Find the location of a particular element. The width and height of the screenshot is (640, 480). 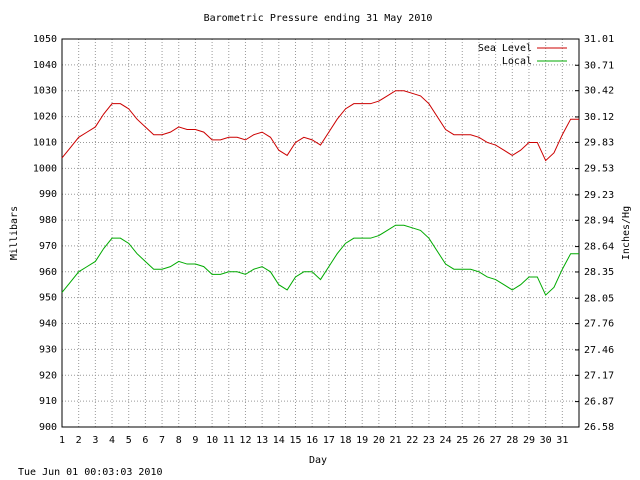

x-tick-label: 21 is located at coordinates (396, 440).